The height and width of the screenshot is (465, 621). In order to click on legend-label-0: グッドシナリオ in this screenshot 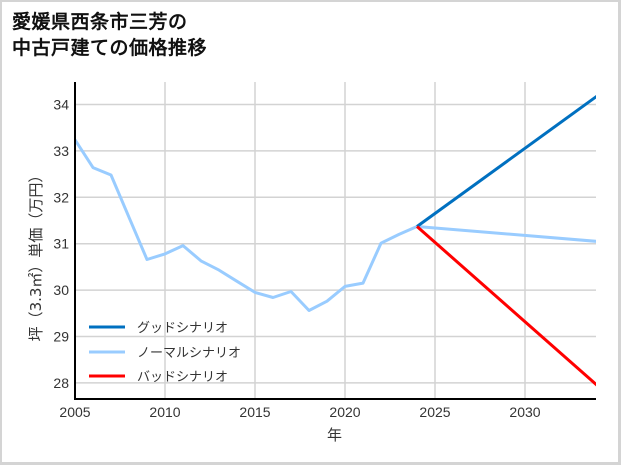, I will do `click(182, 328)`.